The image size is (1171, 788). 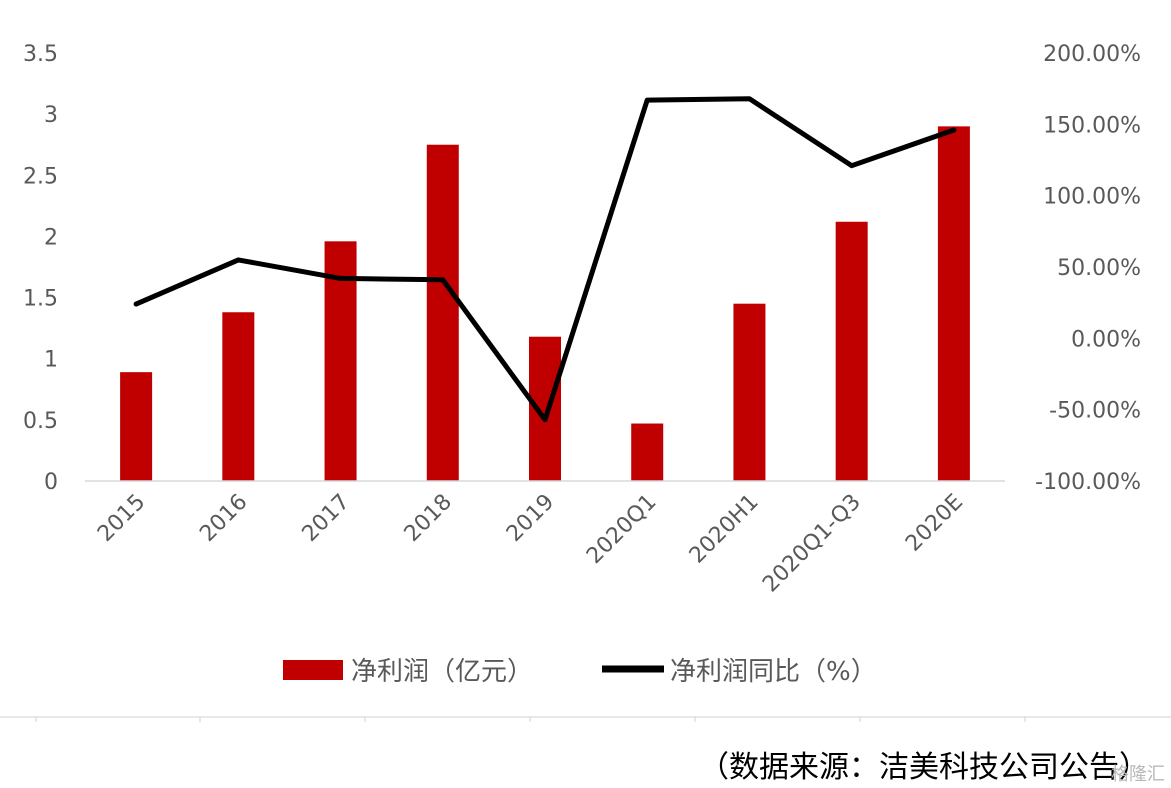 I want to click on y-tick-left: 3.5, so click(x=40, y=54).